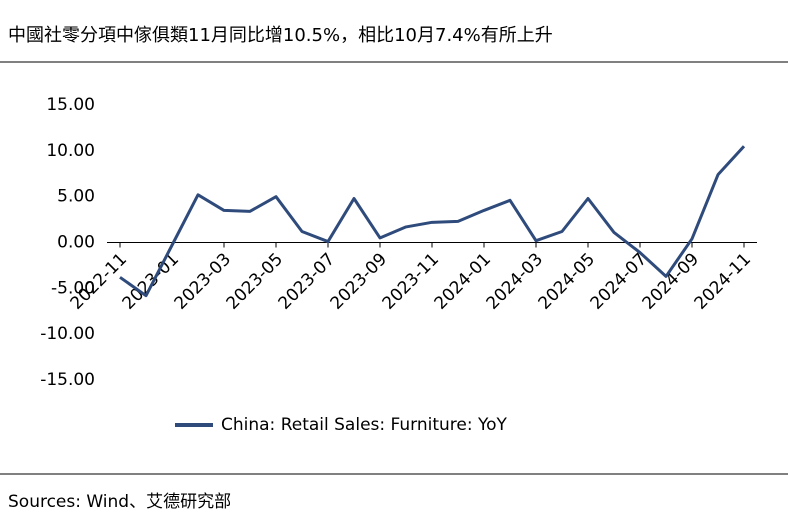 This screenshot has width=788, height=526. Describe the element at coordinates (280, 35) in the screenshot. I see `chart-title: 中國社零分項中傢俱類11月同比增10.5%，相比10月7.4%有所上升` at that location.